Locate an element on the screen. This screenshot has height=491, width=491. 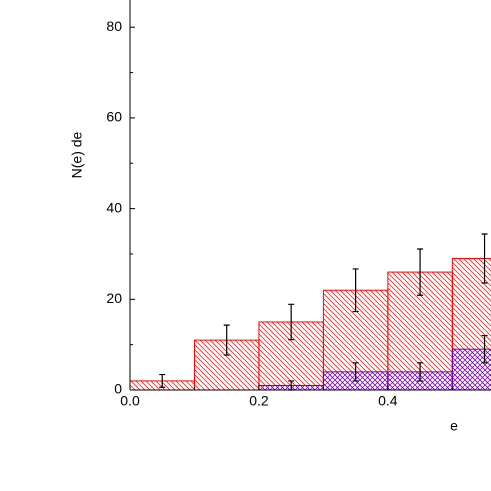
histogram-bar is located at coordinates (471, 369).